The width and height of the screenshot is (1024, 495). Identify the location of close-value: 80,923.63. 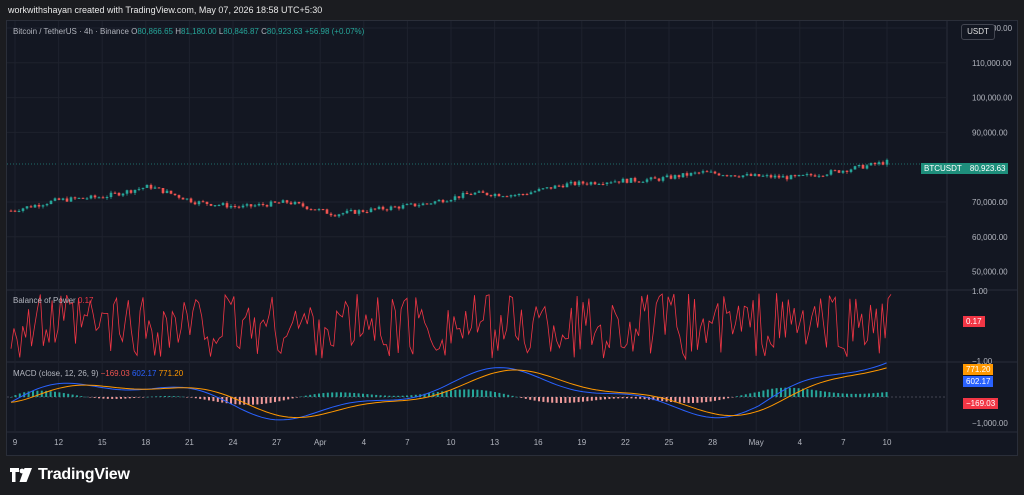
(284, 31).